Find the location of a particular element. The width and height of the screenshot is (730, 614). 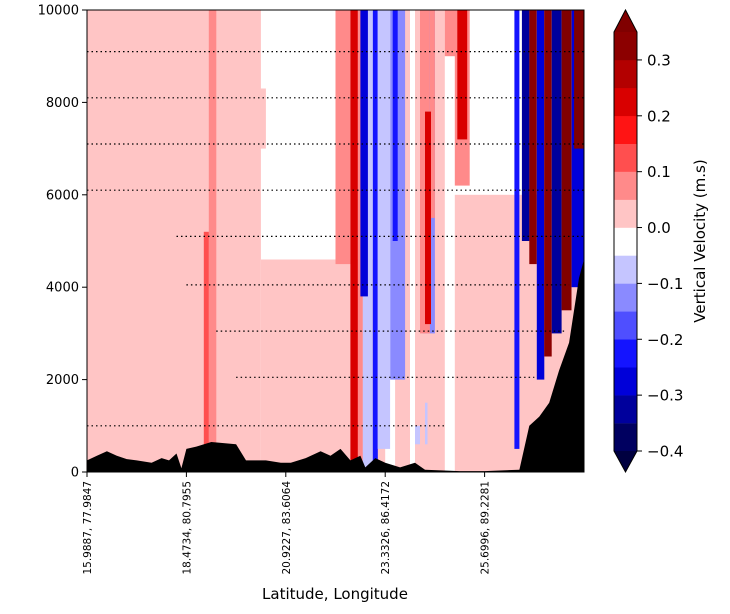

y-tick-label: 6000 is located at coordinates (62, 195).